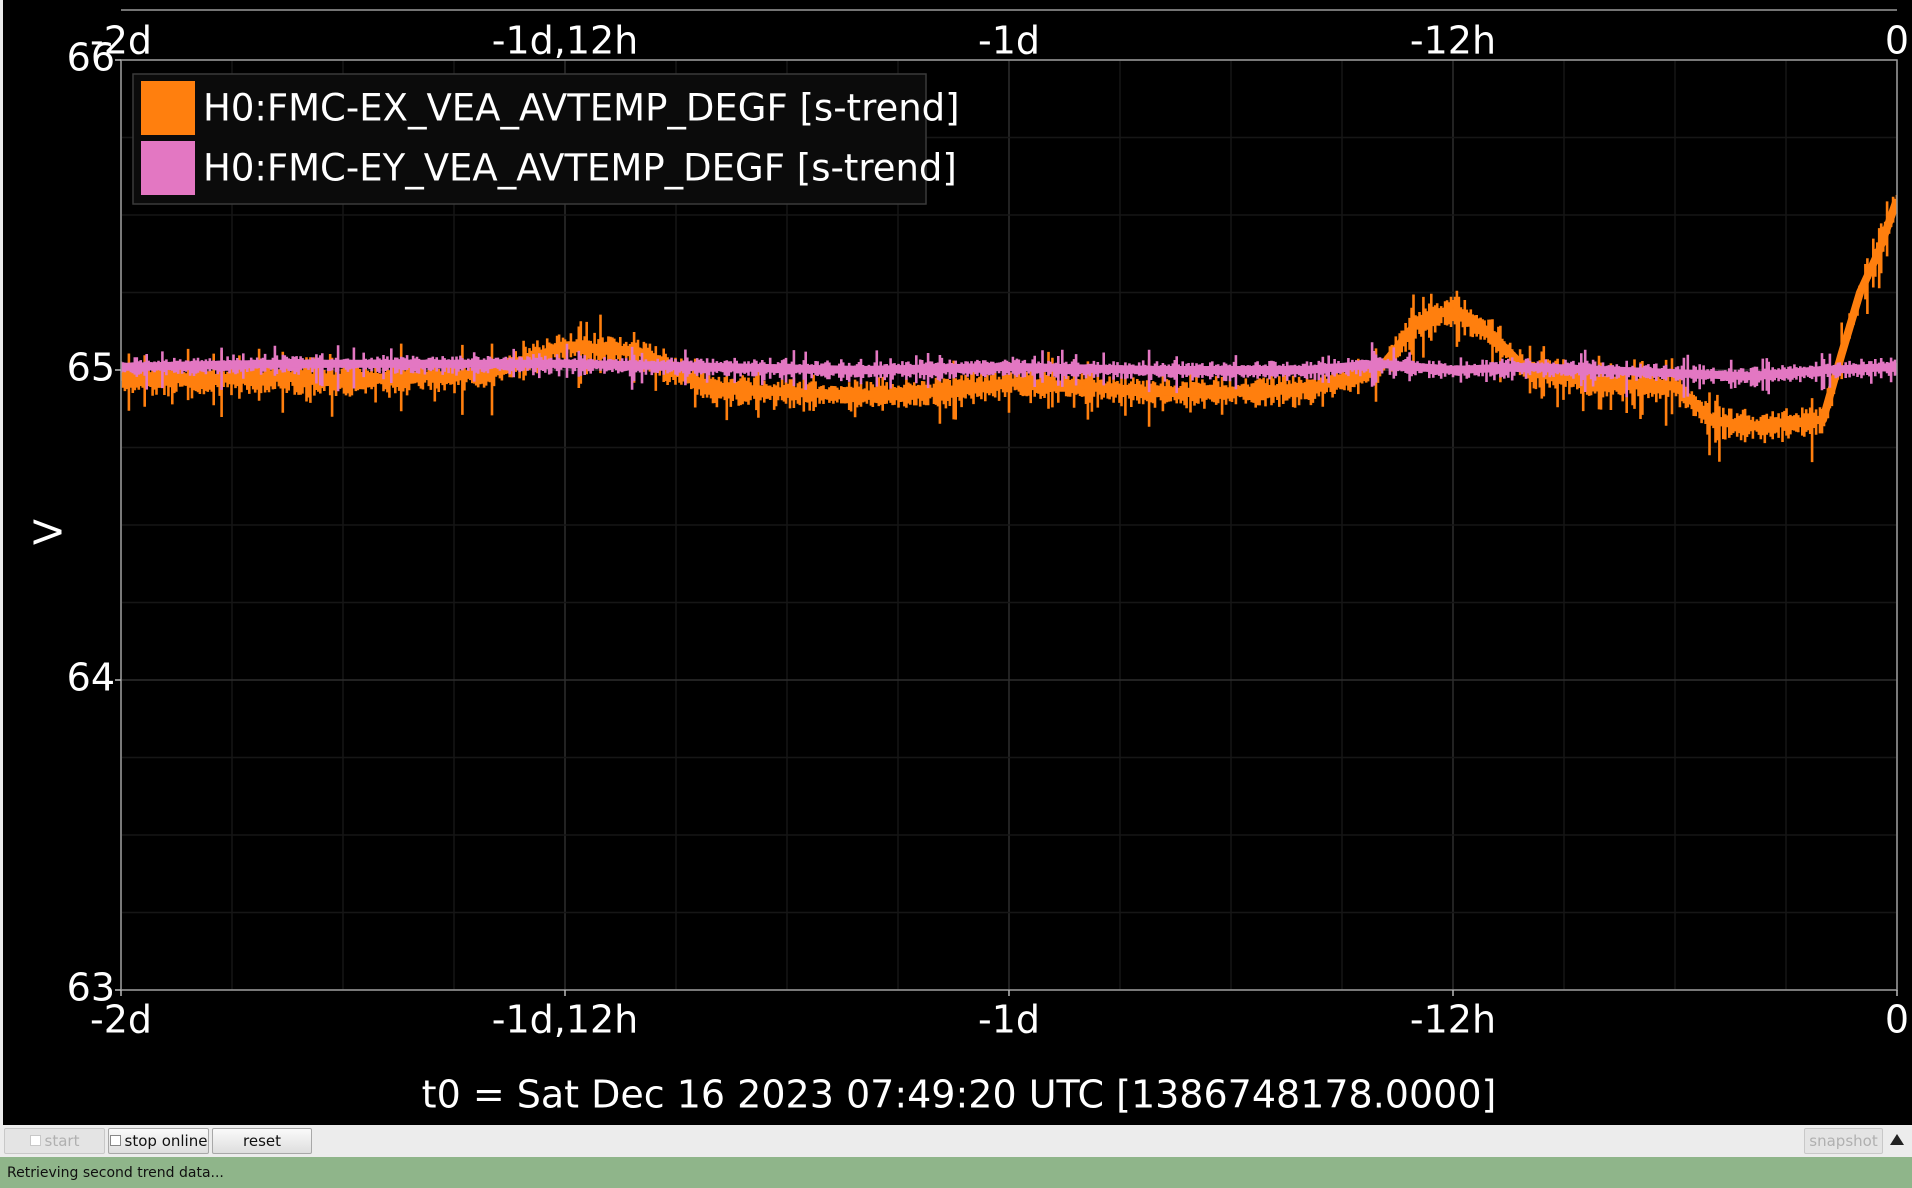 Image resolution: width=1912 pixels, height=1188 pixels. Describe the element at coordinates (1453, 41) in the screenshot. I see `x-tick-label-top: -12h` at that location.